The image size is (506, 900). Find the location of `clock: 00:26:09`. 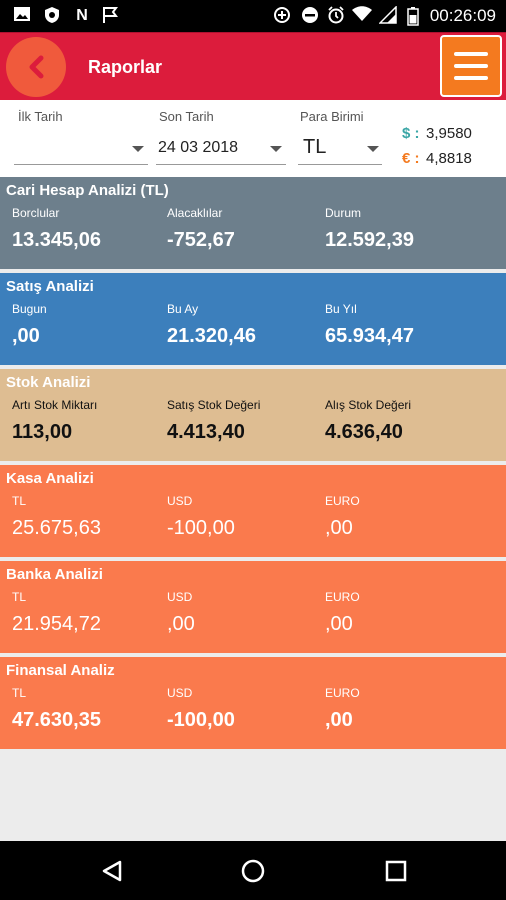

clock: 00:26:09 is located at coordinates (462, 15).